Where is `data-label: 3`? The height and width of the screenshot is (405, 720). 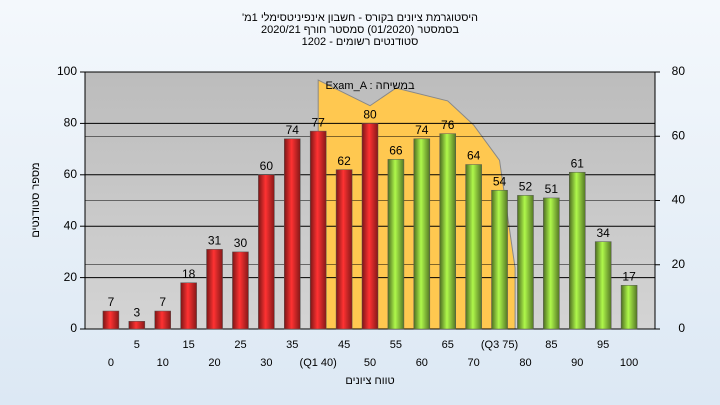
data-label: 3 is located at coordinates (136, 312).